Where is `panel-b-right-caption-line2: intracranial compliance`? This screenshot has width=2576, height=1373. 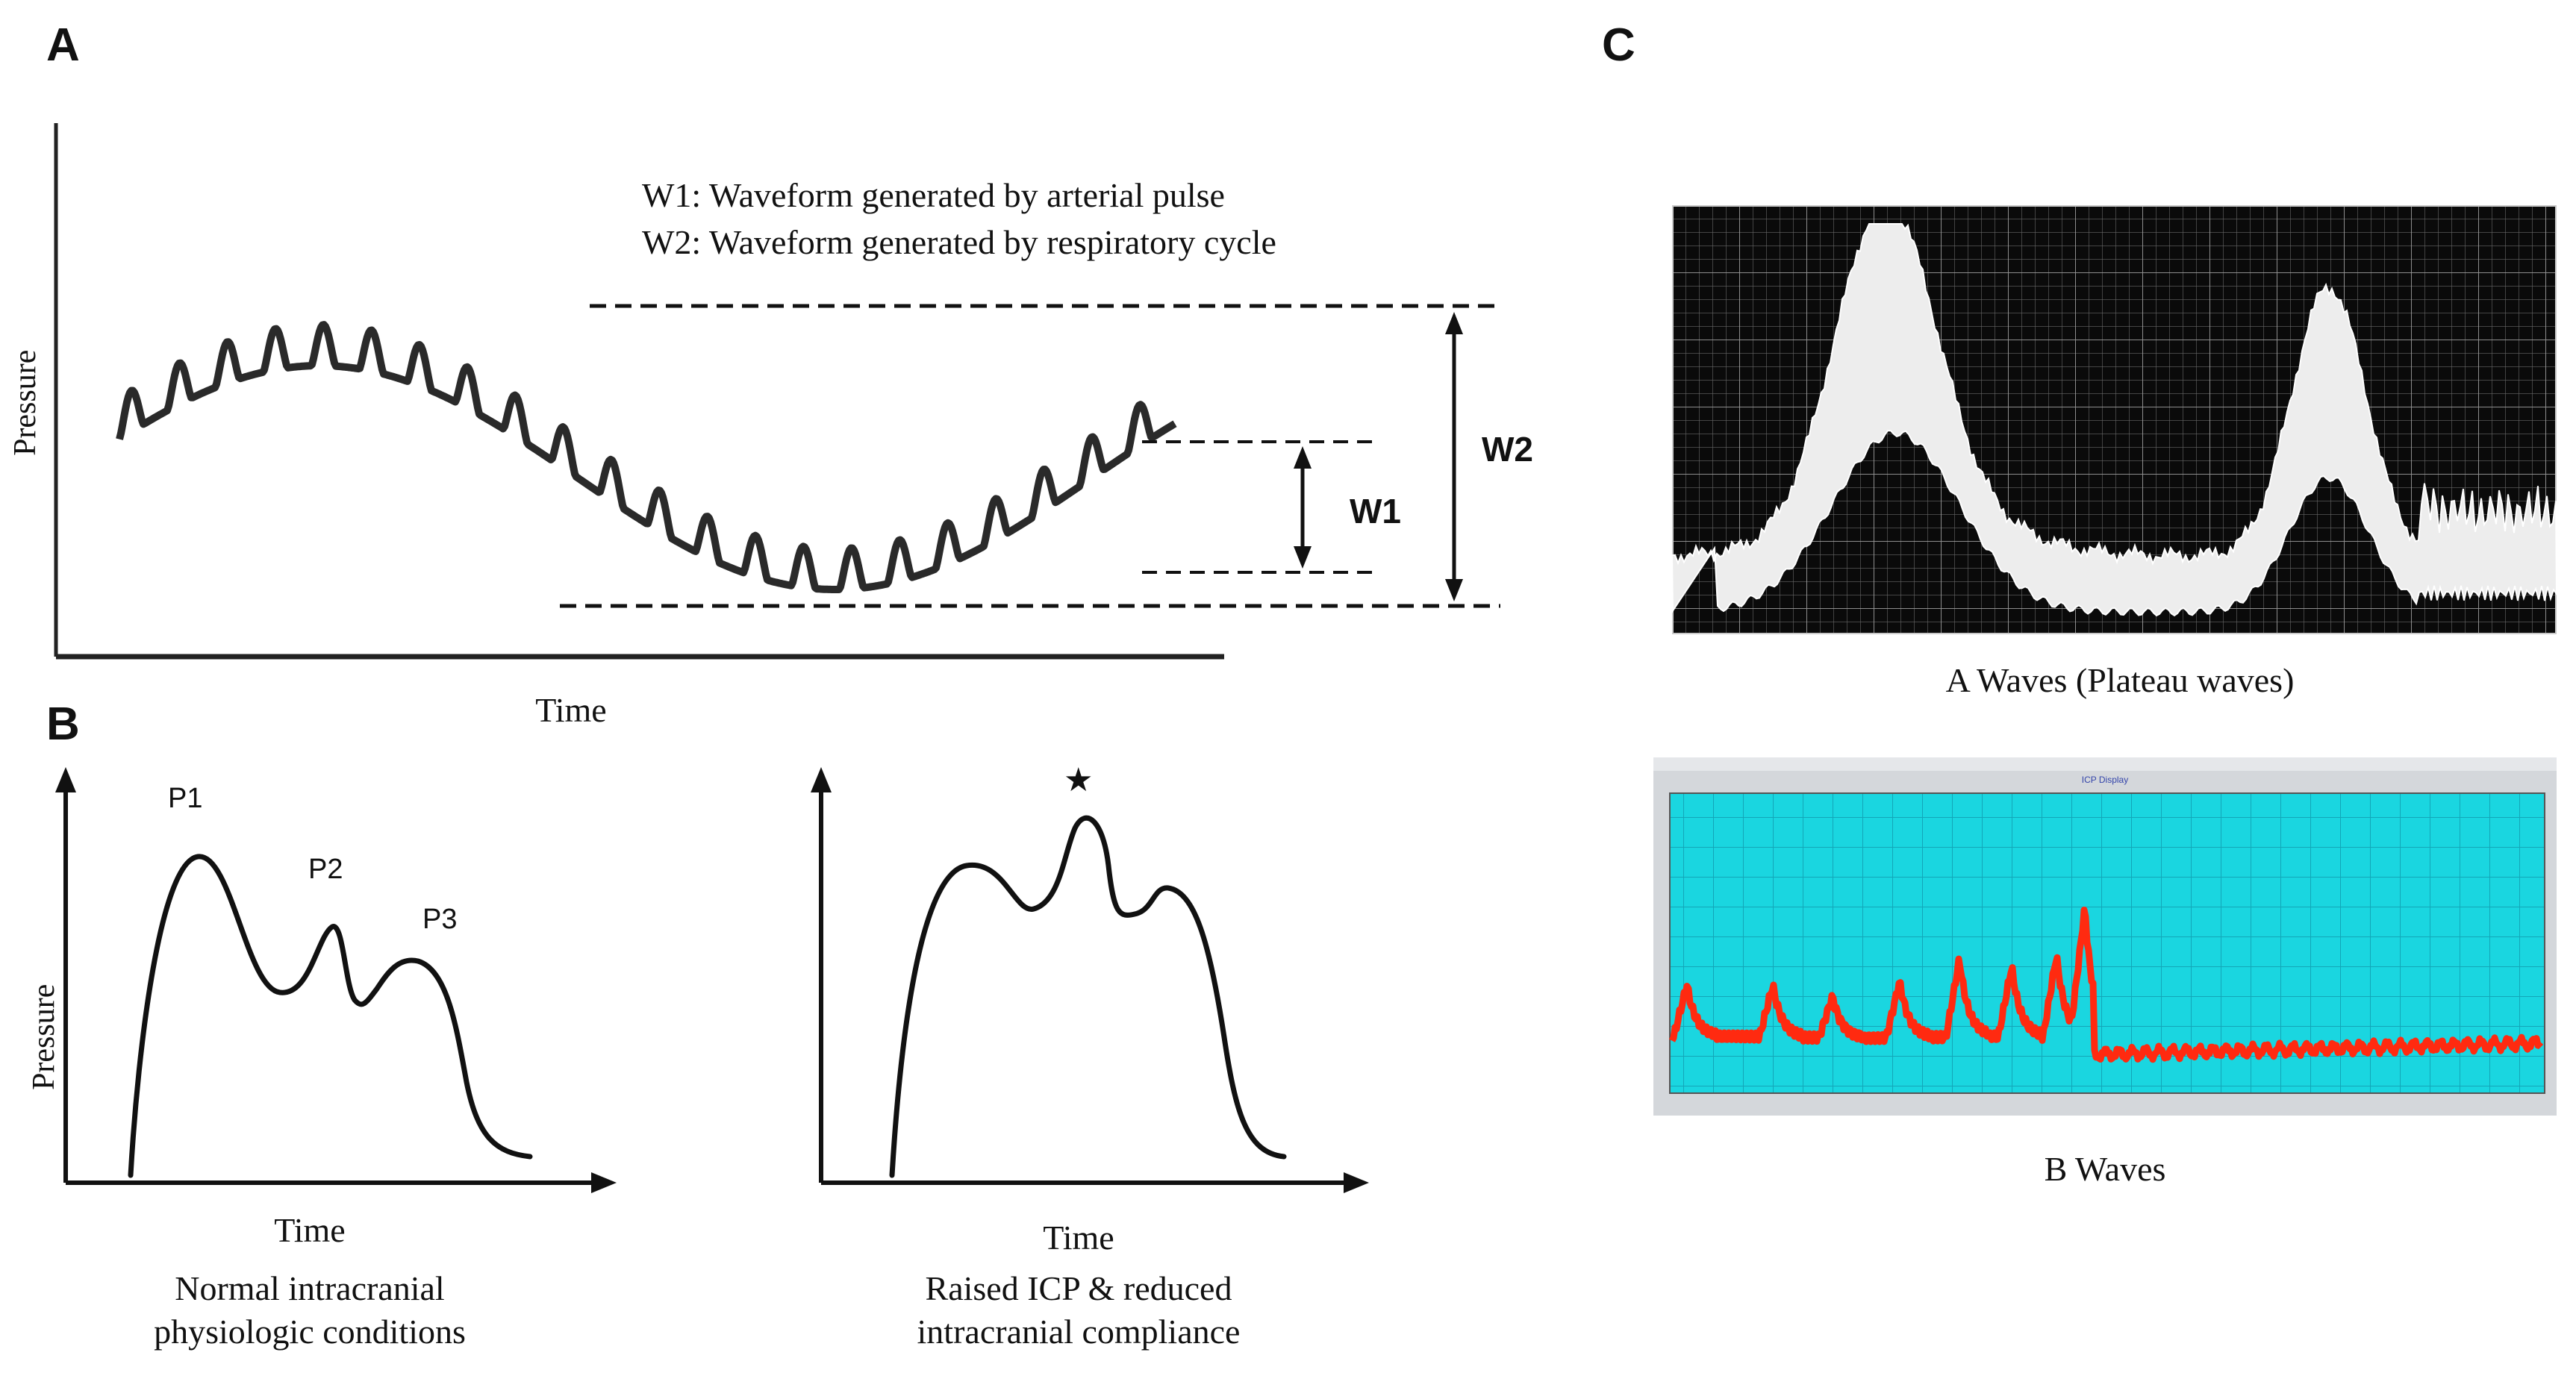
panel-b-right-caption-line2: intracranial compliance is located at coordinates (1079, 1332).